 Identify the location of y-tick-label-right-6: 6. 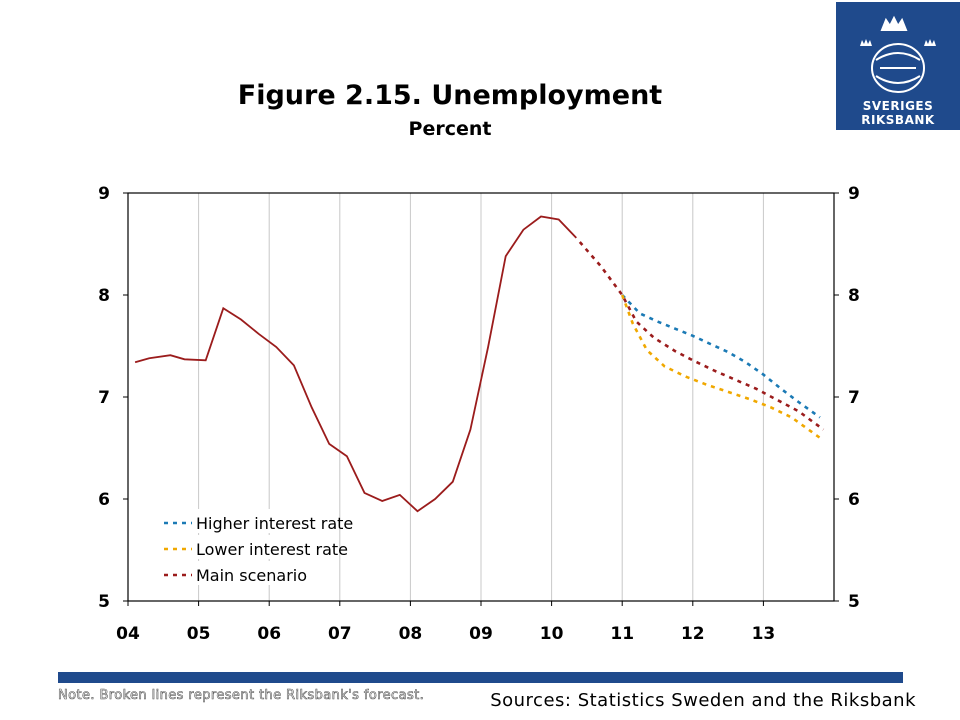
(854, 500).